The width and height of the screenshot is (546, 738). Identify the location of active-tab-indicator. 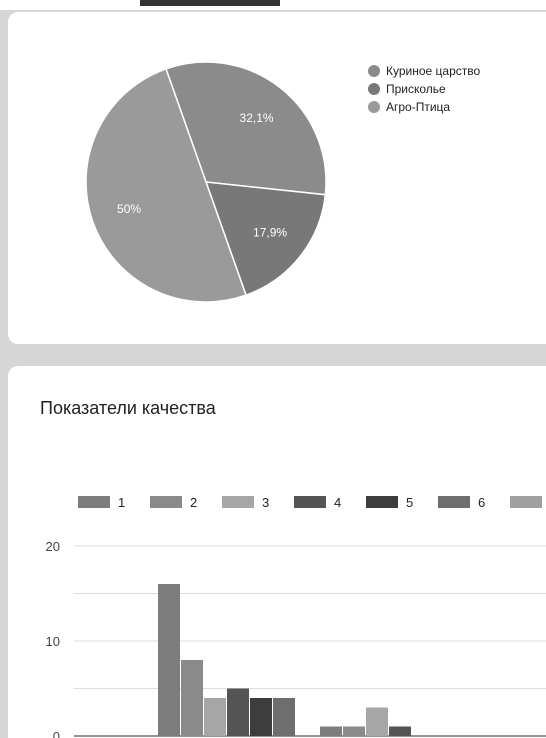
(210, 3).